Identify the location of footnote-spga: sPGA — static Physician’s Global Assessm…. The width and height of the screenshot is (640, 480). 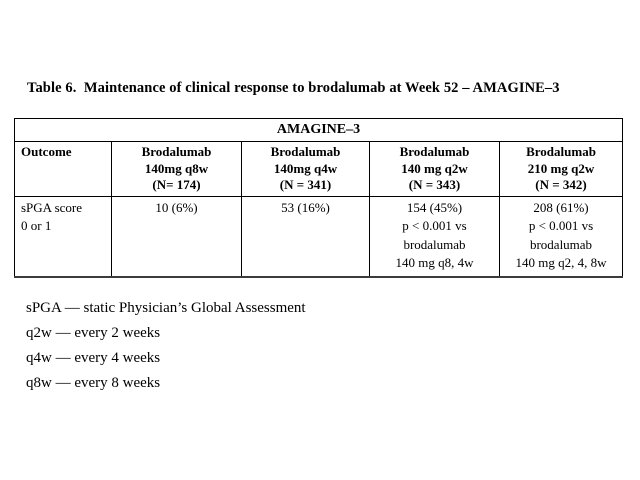
(166, 308).